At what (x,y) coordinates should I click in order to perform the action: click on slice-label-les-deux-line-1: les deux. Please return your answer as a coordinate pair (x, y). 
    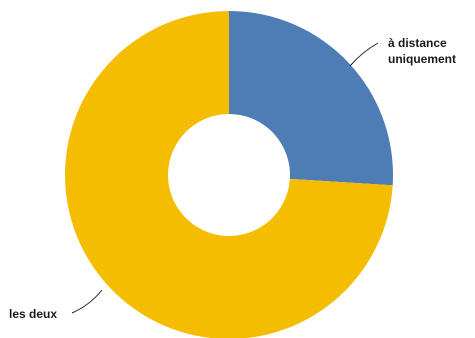
    Looking at the image, I should click on (33, 314).